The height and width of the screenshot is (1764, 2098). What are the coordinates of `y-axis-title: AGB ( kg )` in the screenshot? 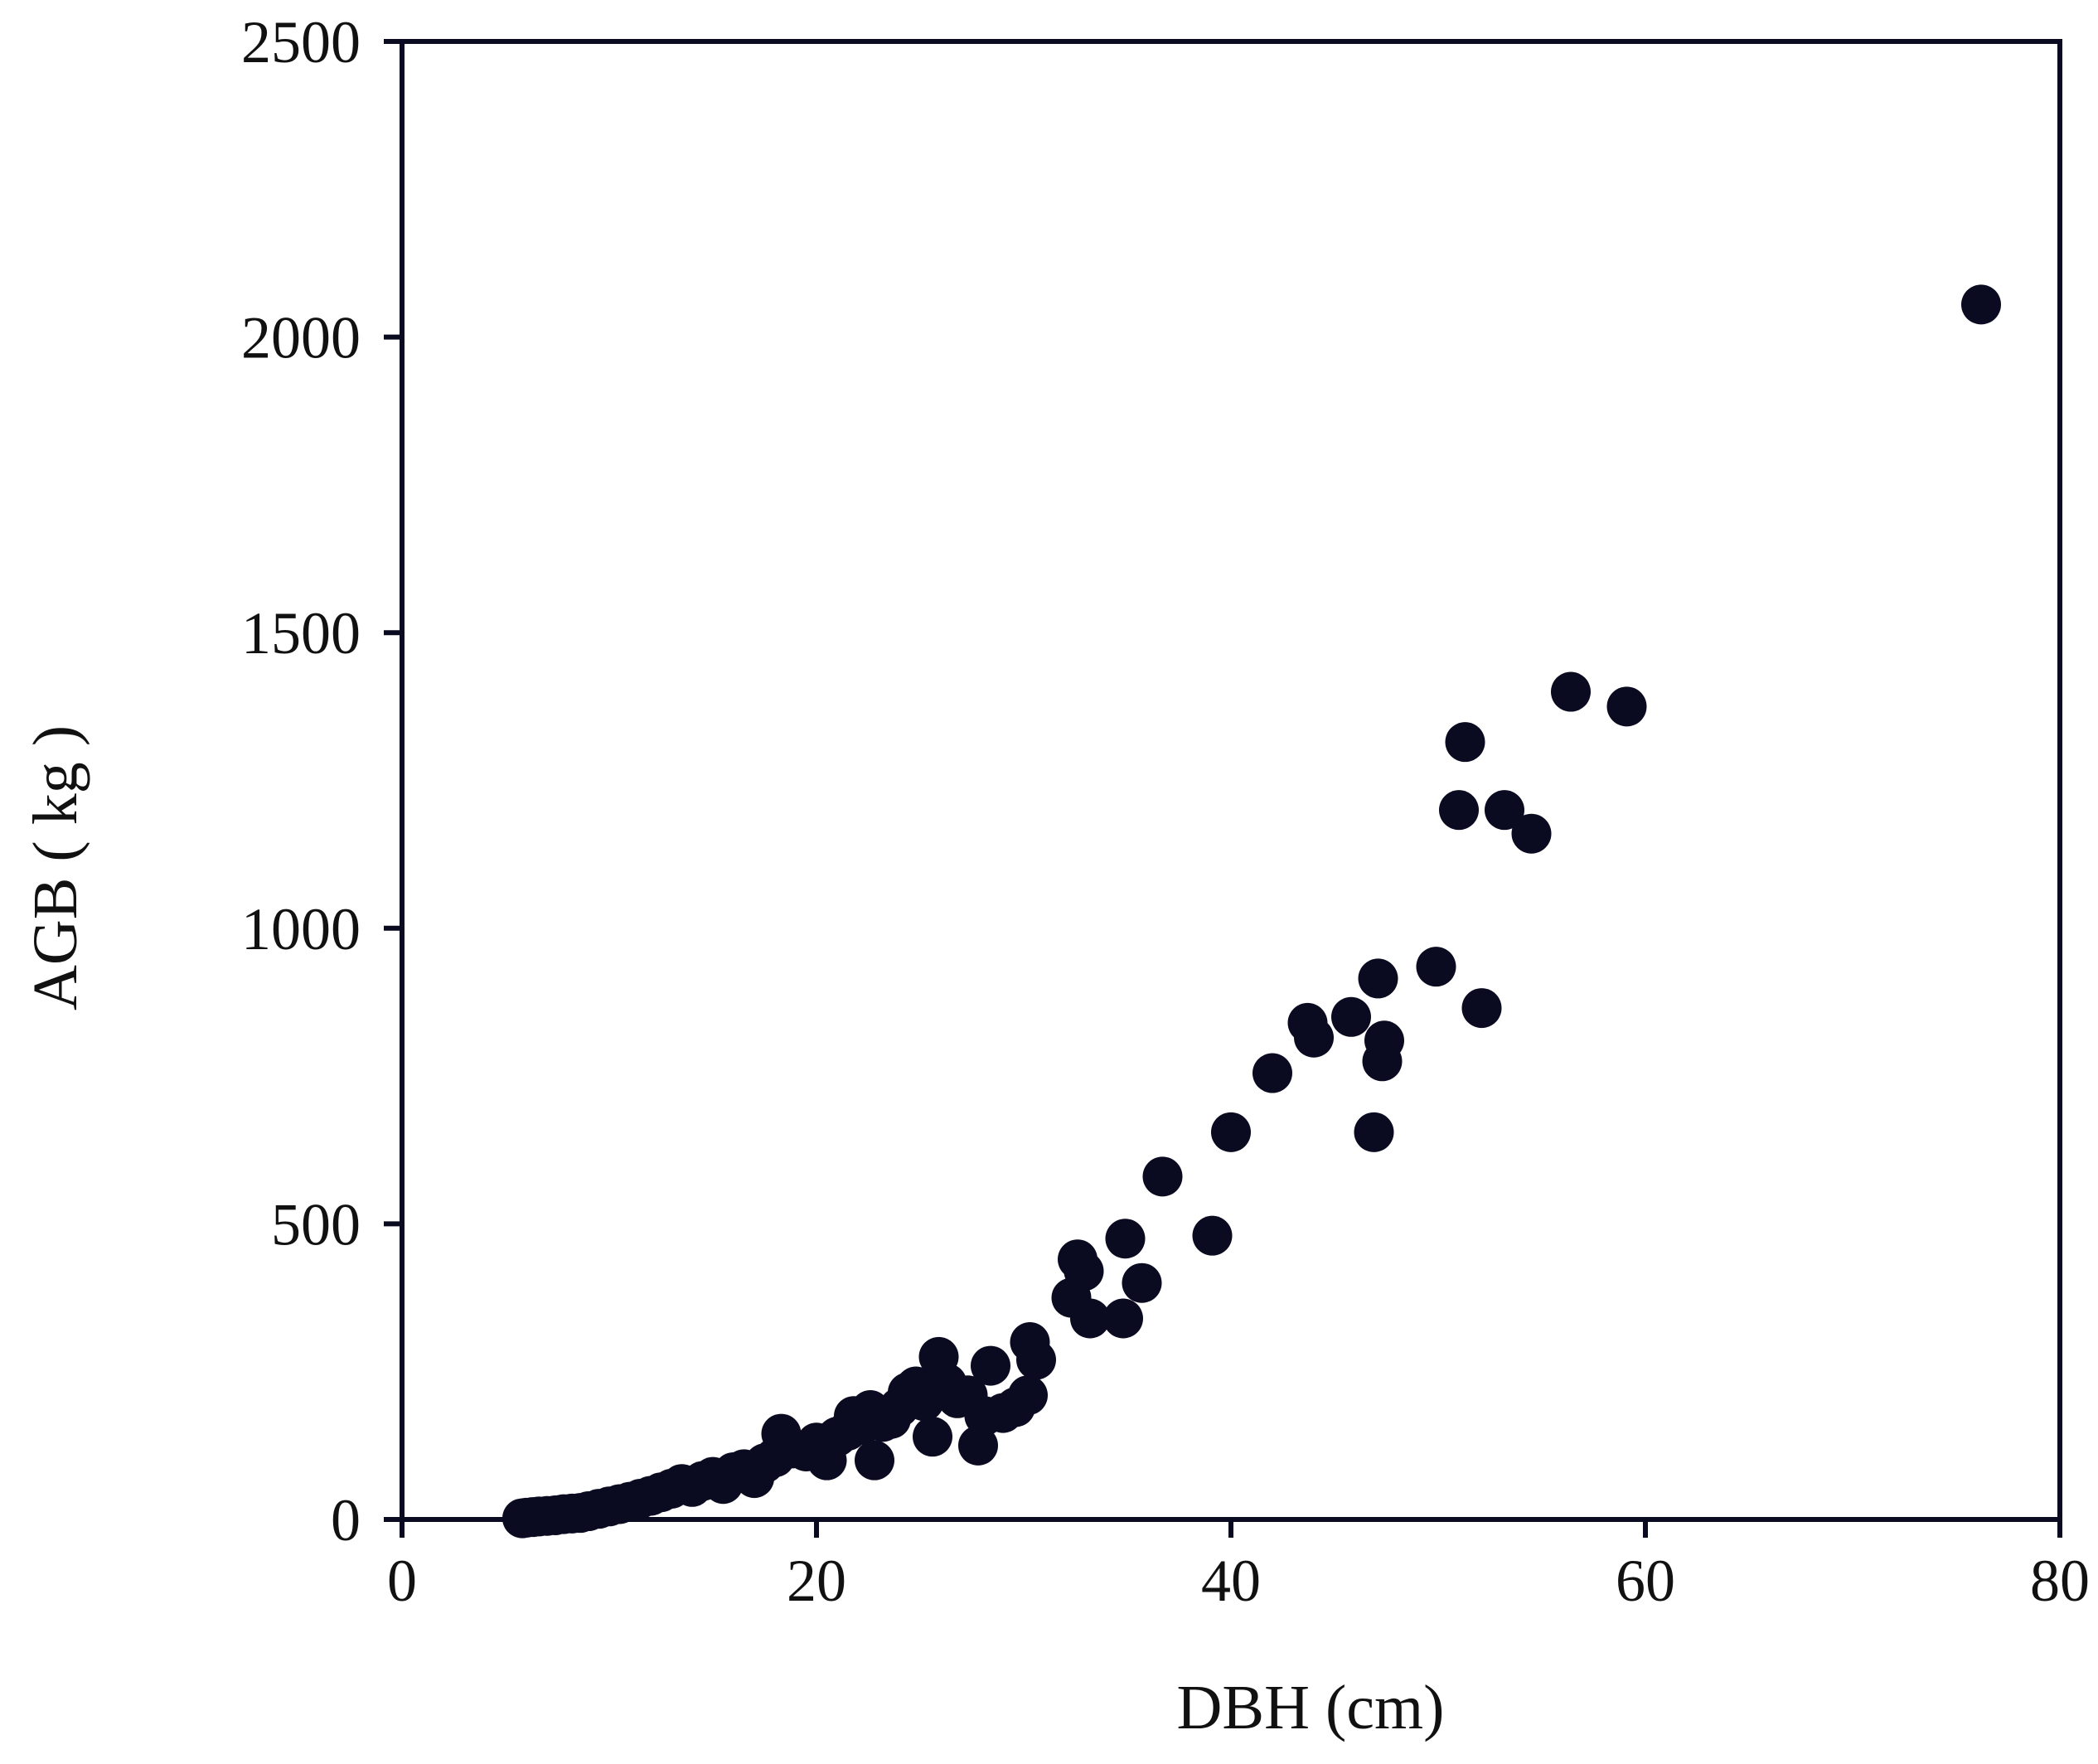 It's located at (55, 867).